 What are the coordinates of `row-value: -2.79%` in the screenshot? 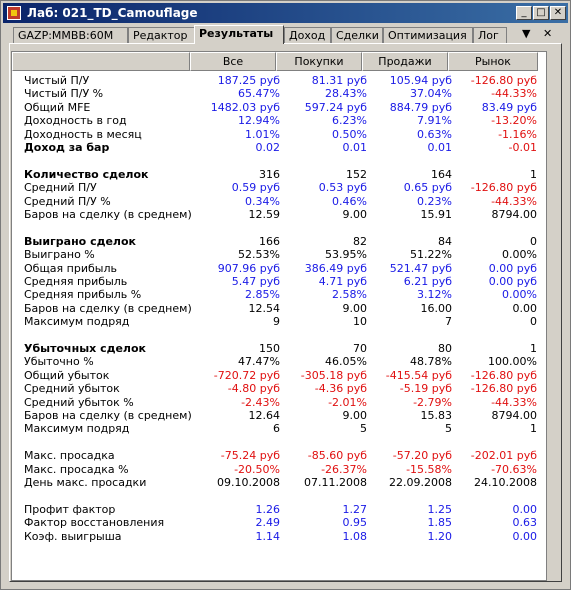 It's located at (432, 402).